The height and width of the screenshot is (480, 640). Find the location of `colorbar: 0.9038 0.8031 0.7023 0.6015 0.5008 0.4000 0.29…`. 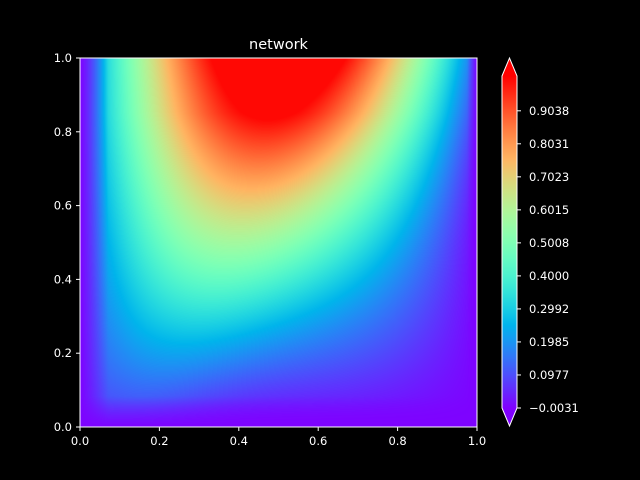

colorbar: 0.9038 0.8031 0.7023 0.6015 0.5008 0.4000 0.29… is located at coordinates (540, 242).